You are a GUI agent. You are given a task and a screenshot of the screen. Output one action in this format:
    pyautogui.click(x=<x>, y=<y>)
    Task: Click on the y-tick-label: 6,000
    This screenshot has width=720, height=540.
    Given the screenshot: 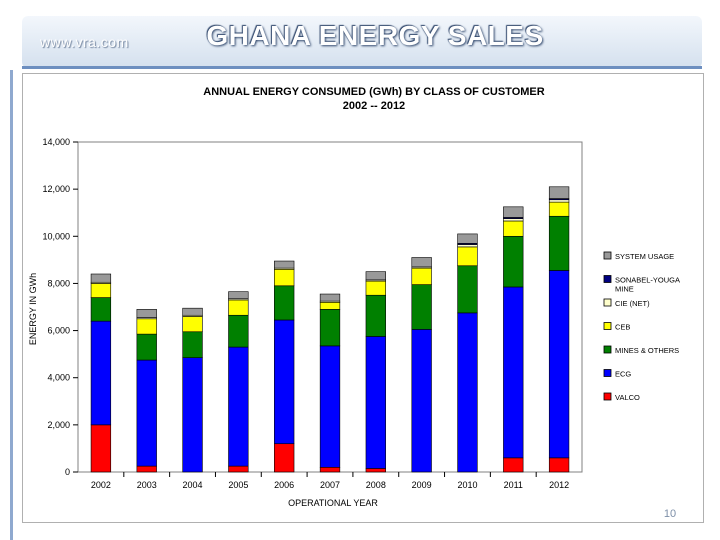 What is the action you would take?
    pyautogui.click(x=58, y=331)
    